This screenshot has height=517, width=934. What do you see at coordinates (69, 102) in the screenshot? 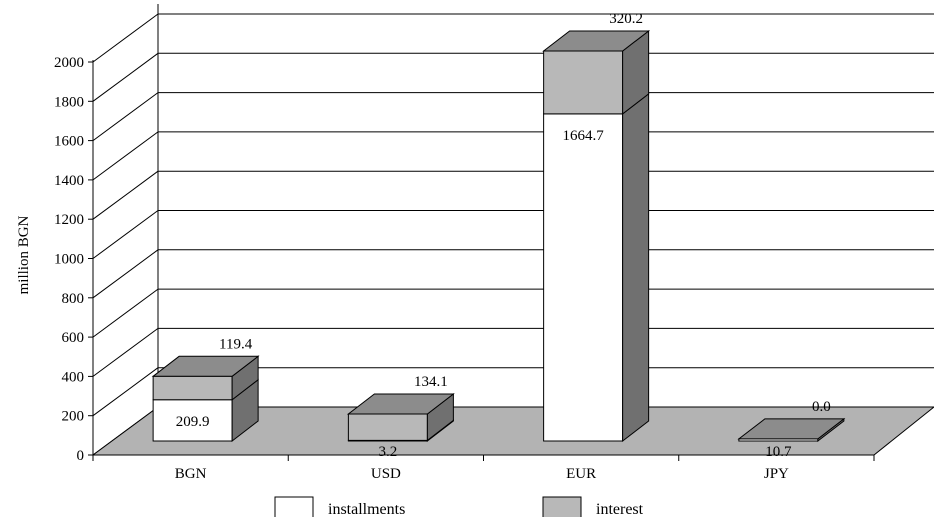
I see `y-tick-label: 1800` at bounding box center [69, 102].